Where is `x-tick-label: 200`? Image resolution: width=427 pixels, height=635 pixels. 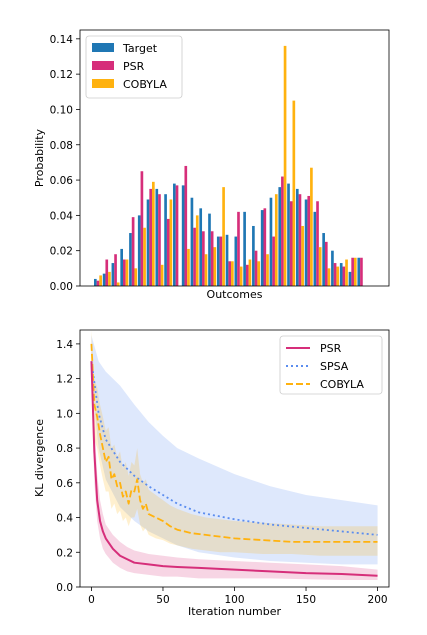
x-tick-label: 200 is located at coordinates (378, 600).